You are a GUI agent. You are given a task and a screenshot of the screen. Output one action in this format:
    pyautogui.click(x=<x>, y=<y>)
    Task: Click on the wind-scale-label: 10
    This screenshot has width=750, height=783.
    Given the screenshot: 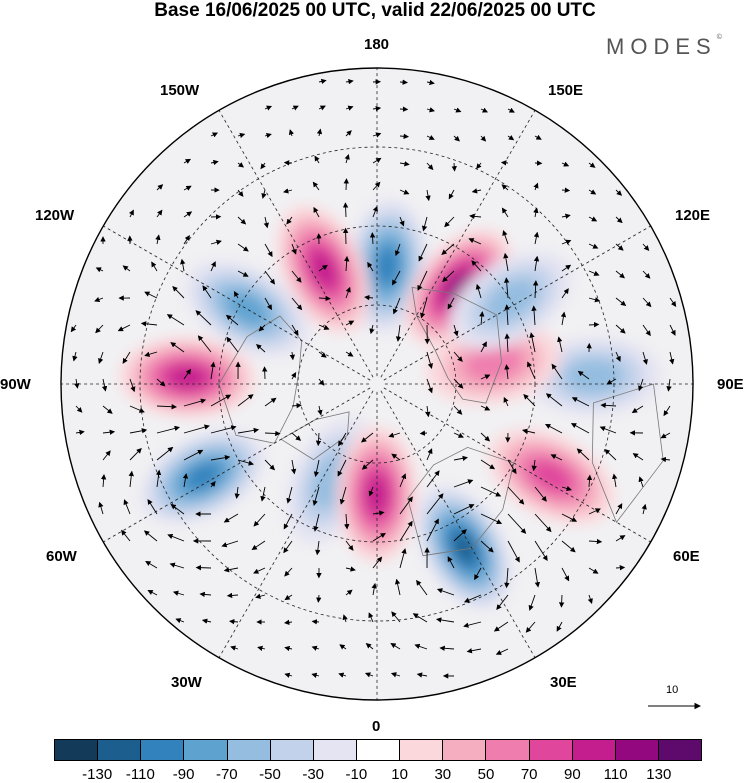 What is the action you would take?
    pyautogui.click(x=672, y=690)
    